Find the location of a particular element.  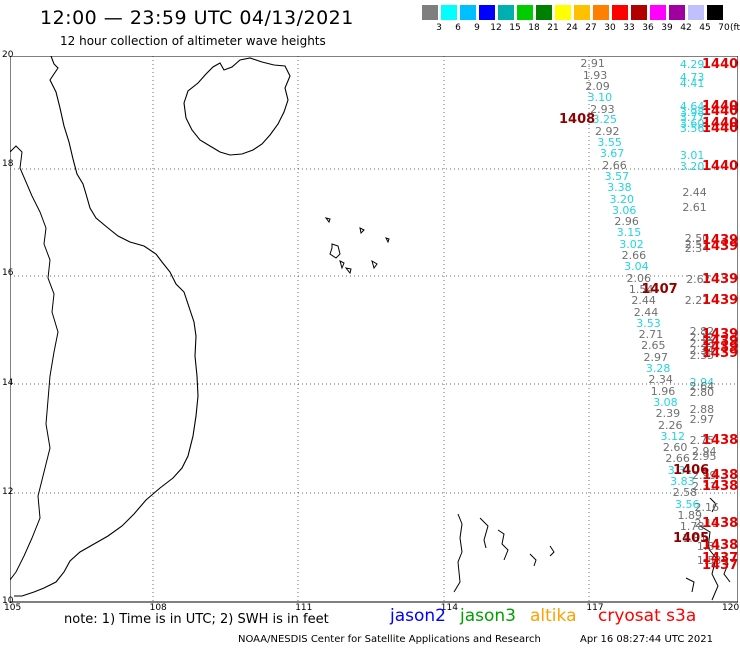

legend-cryosat-s3a: cryosat s3a is located at coordinates (647, 616).